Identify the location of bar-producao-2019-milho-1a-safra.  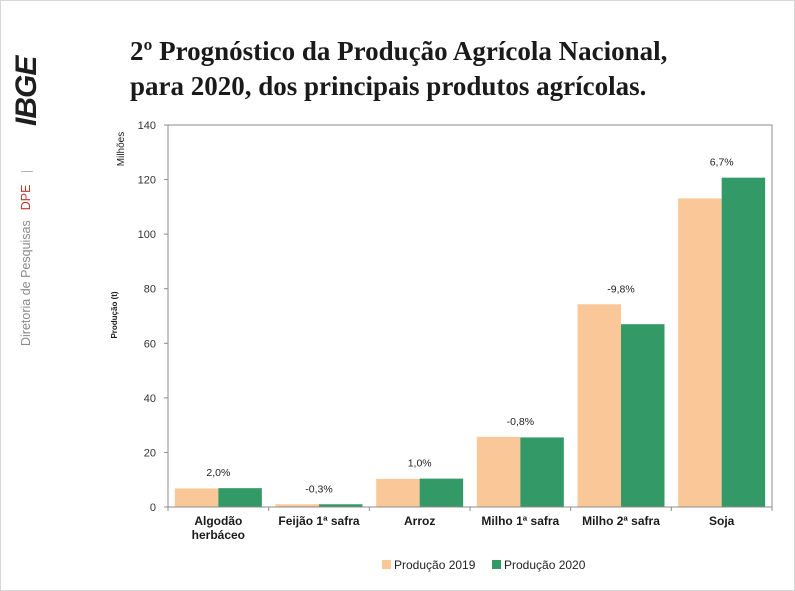
(498, 471).